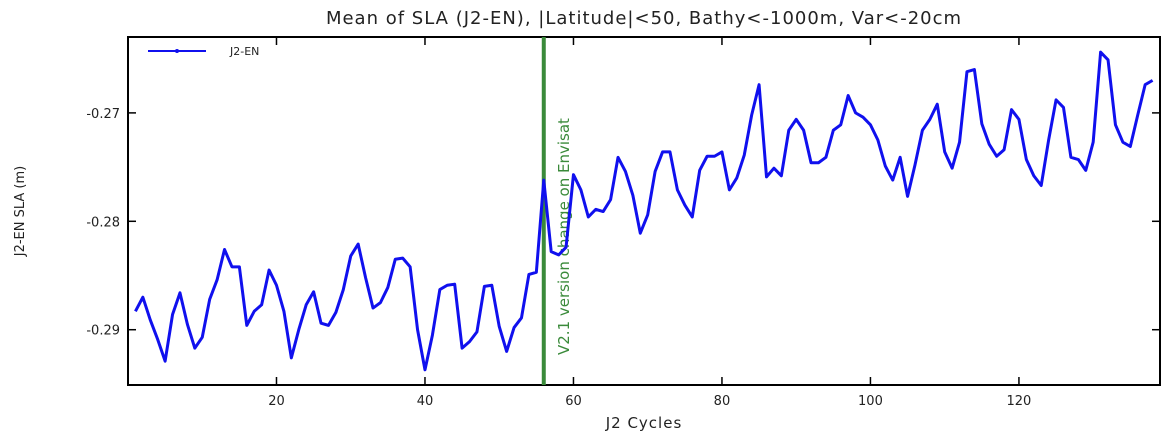 The image size is (1163, 438). Describe the element at coordinates (573, 401) in the screenshot. I see `x-tick-label: 60` at that location.